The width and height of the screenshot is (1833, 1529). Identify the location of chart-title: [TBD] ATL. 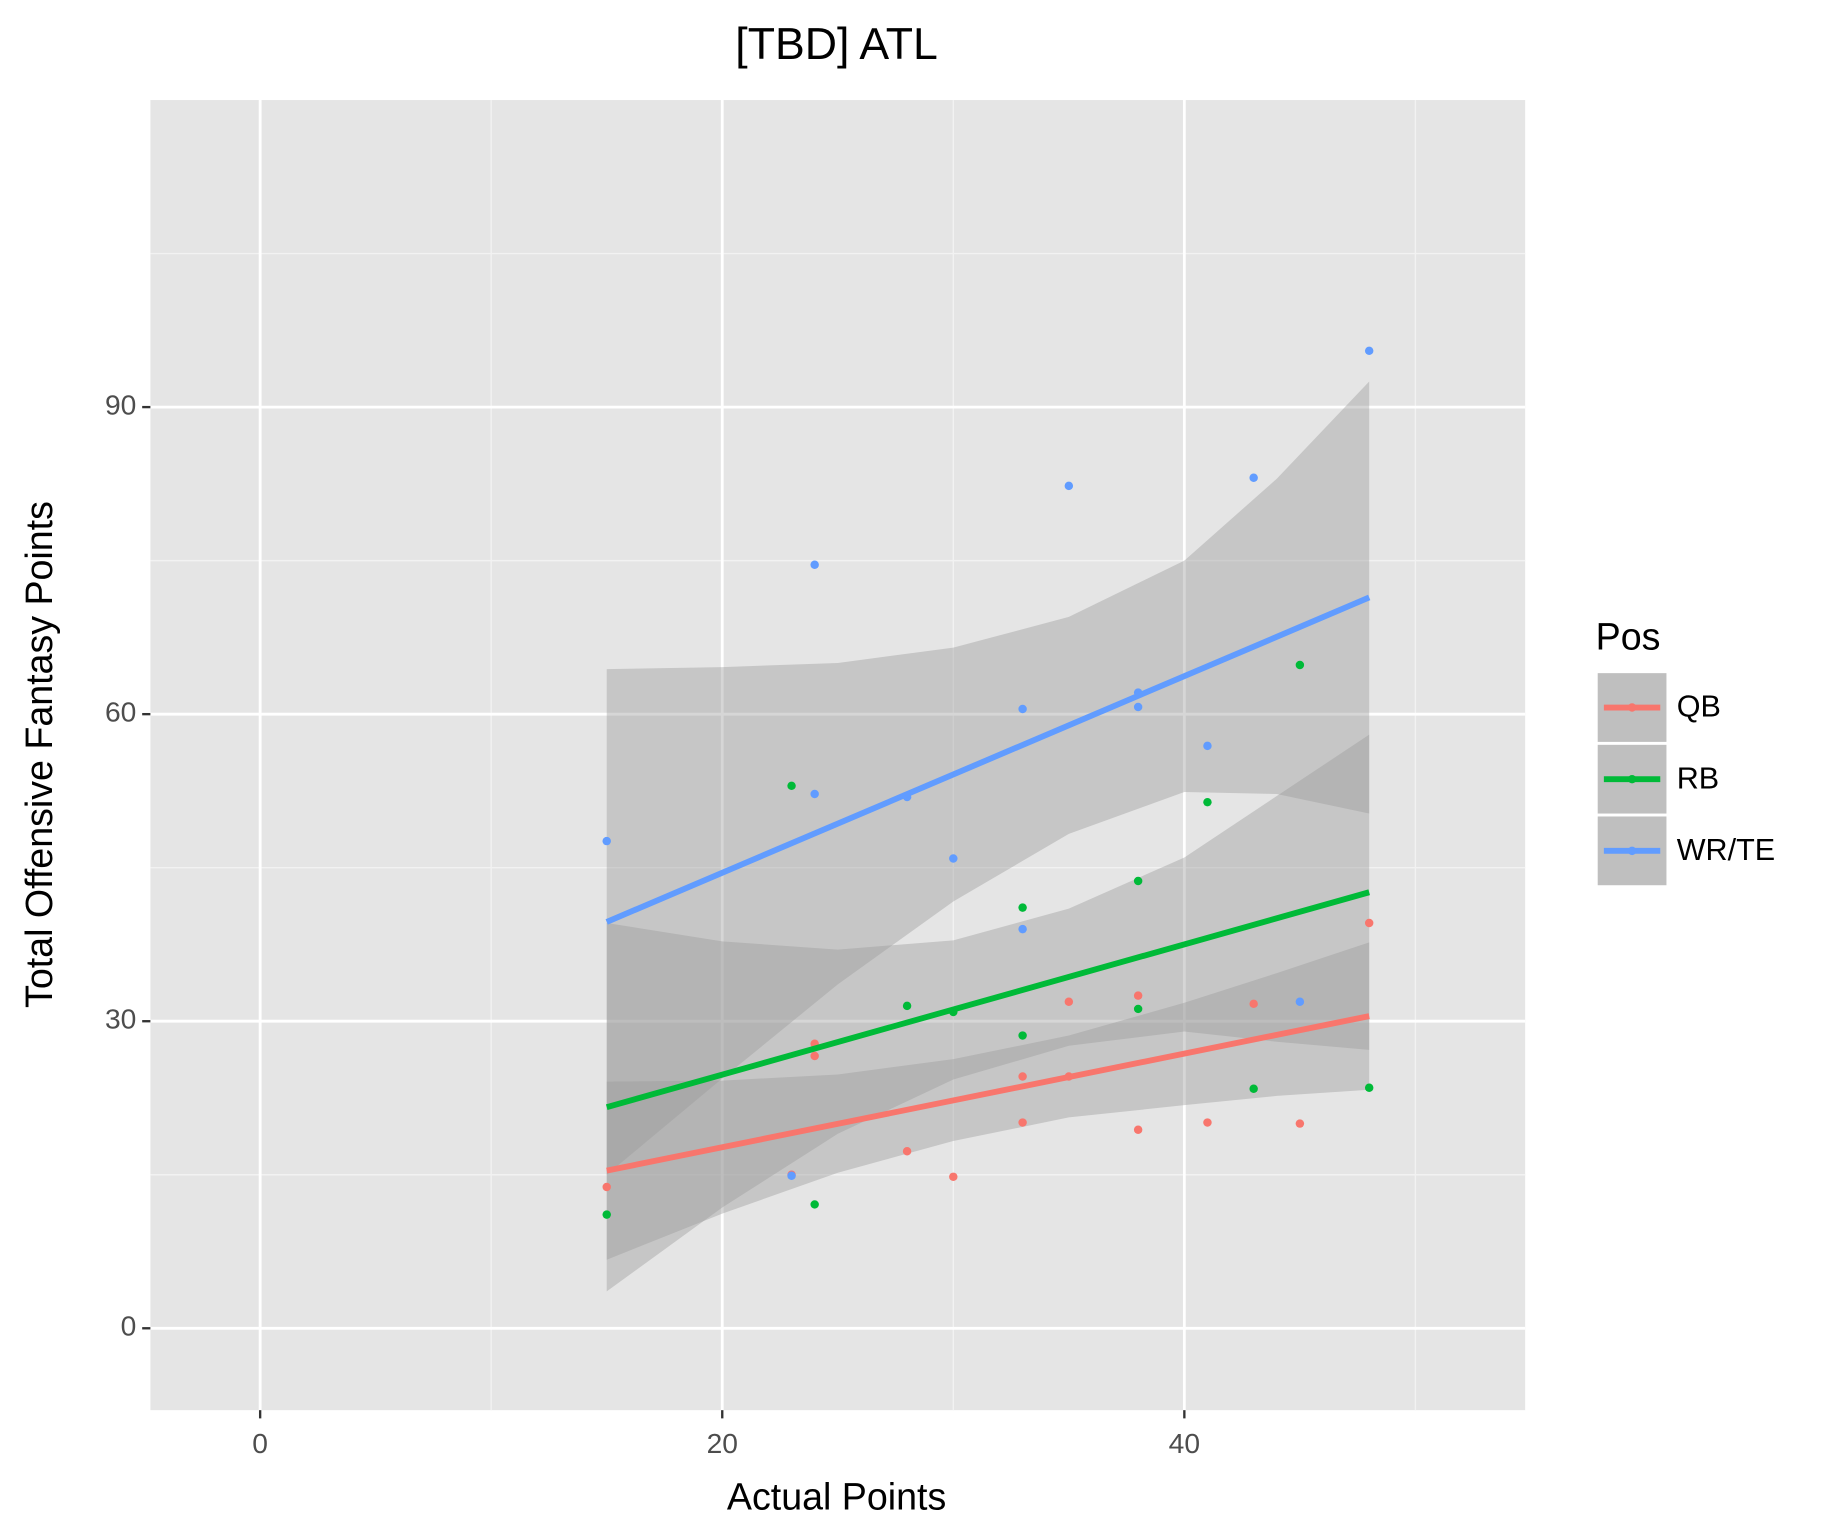
(836, 44).